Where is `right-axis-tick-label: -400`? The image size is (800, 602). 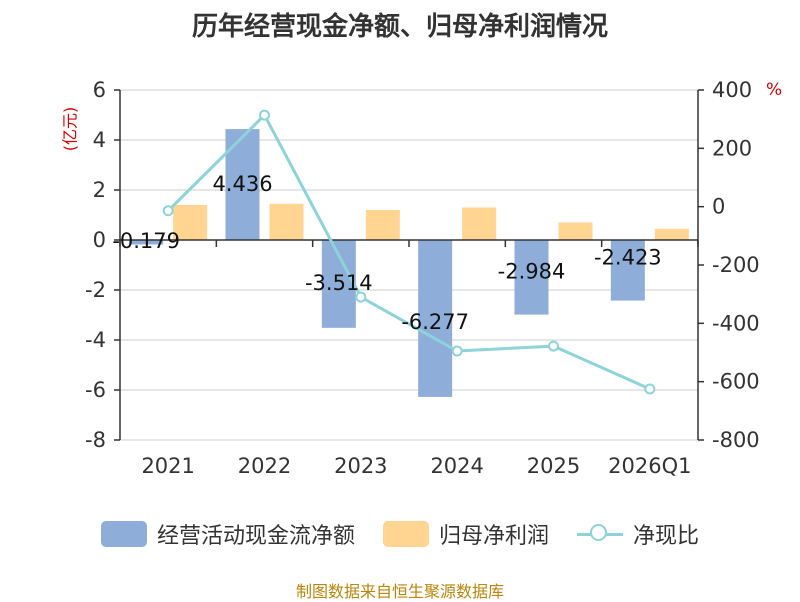 right-axis-tick-label: -400 is located at coordinates (736, 323).